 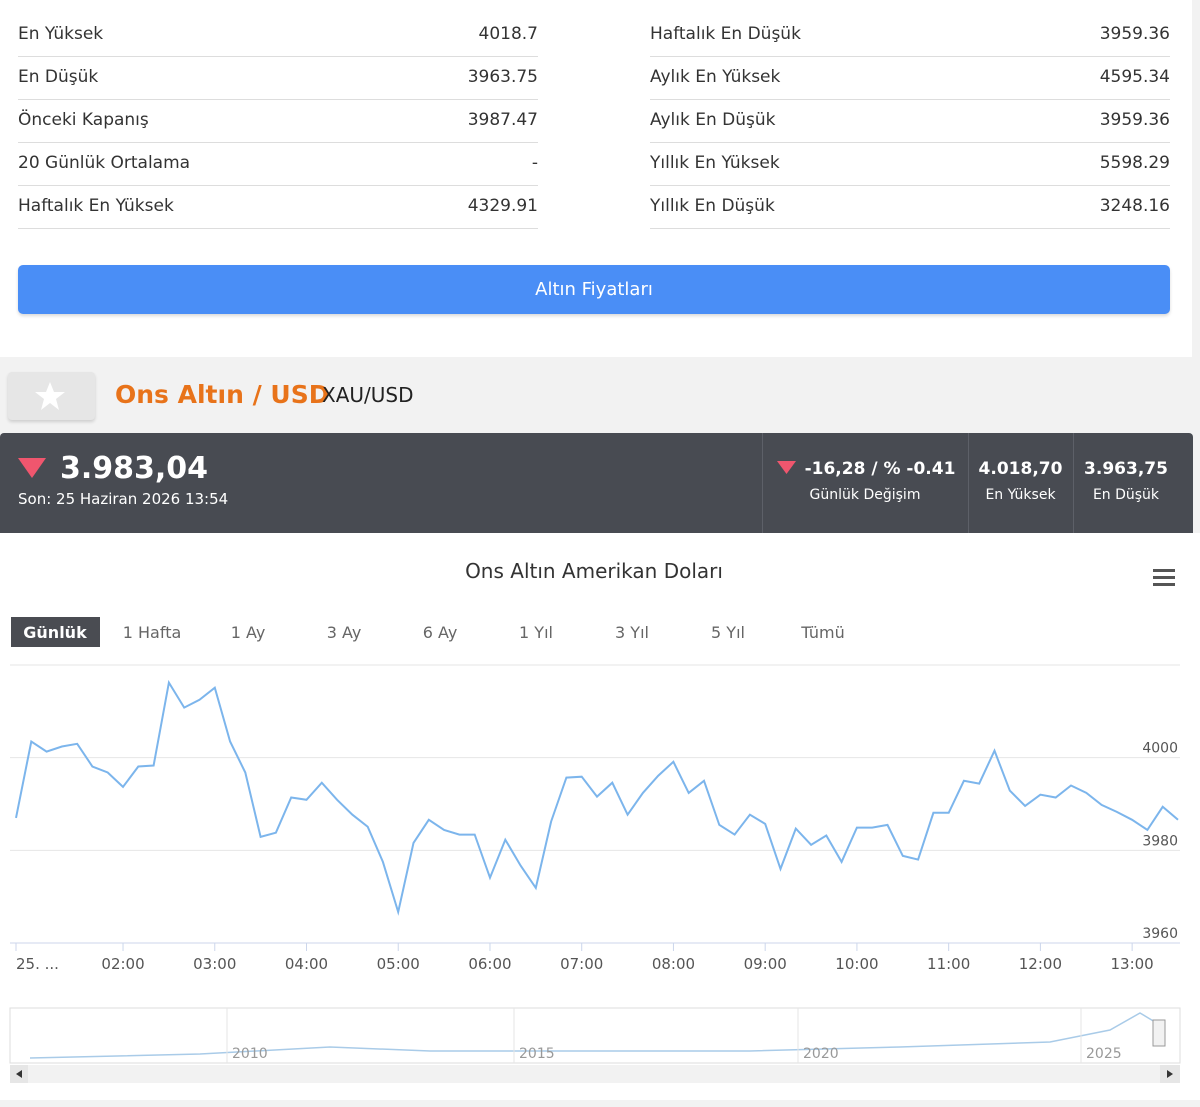 I want to click on gold-prices-button: Altın Fiyatları, so click(x=594, y=289).